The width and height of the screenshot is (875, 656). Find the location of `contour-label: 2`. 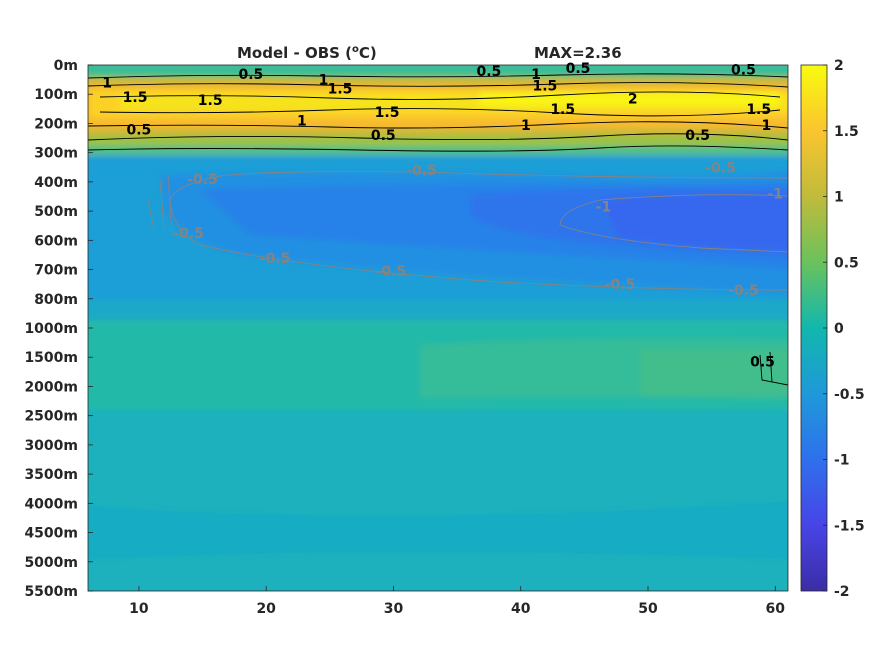

contour-label: 2 is located at coordinates (633, 100).